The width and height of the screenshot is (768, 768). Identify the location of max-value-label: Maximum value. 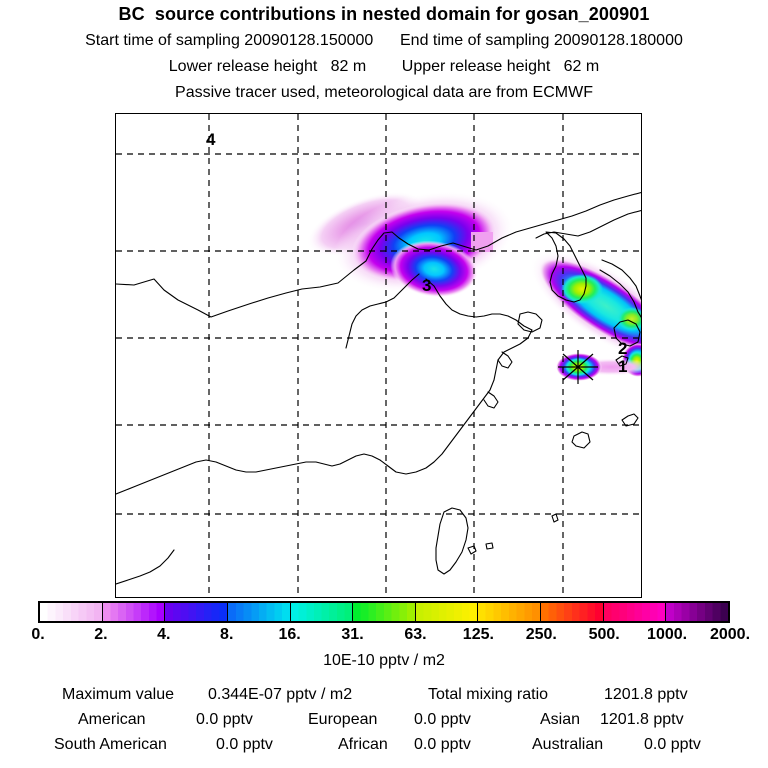
(118, 694).